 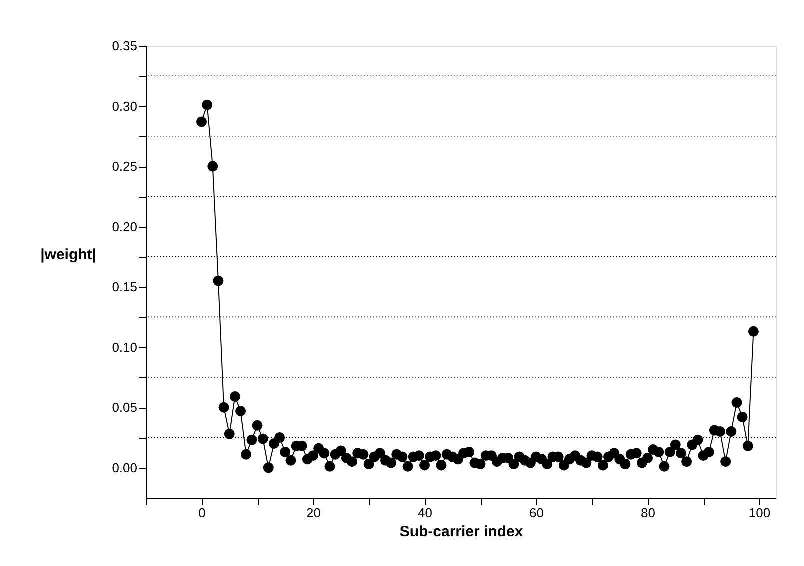 What do you see at coordinates (125, 408) in the screenshot?
I see `y-tick-label: 0.05` at bounding box center [125, 408].